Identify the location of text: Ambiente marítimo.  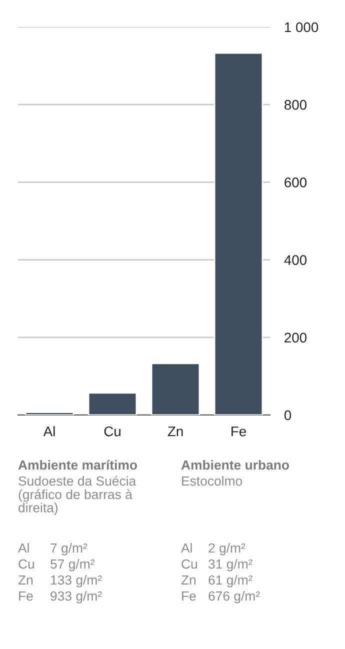
(77, 465).